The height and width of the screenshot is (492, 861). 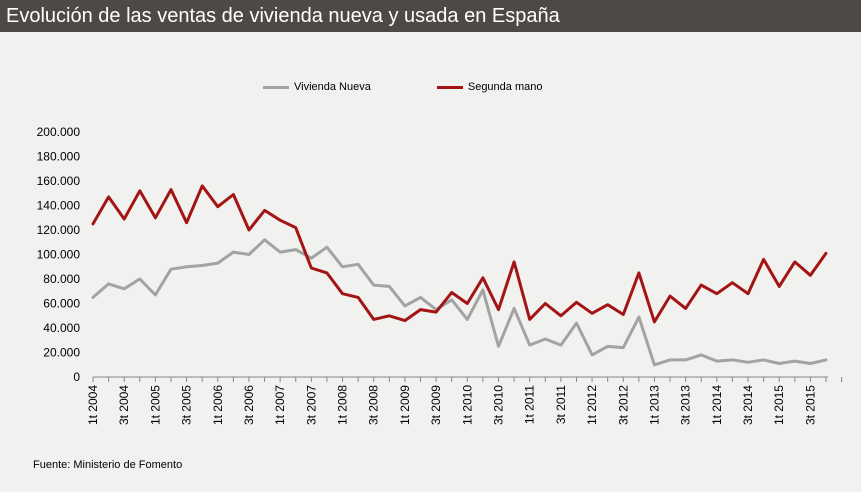 What do you see at coordinates (76, 377) in the screenshot?
I see `y-tick-label: 0` at bounding box center [76, 377].